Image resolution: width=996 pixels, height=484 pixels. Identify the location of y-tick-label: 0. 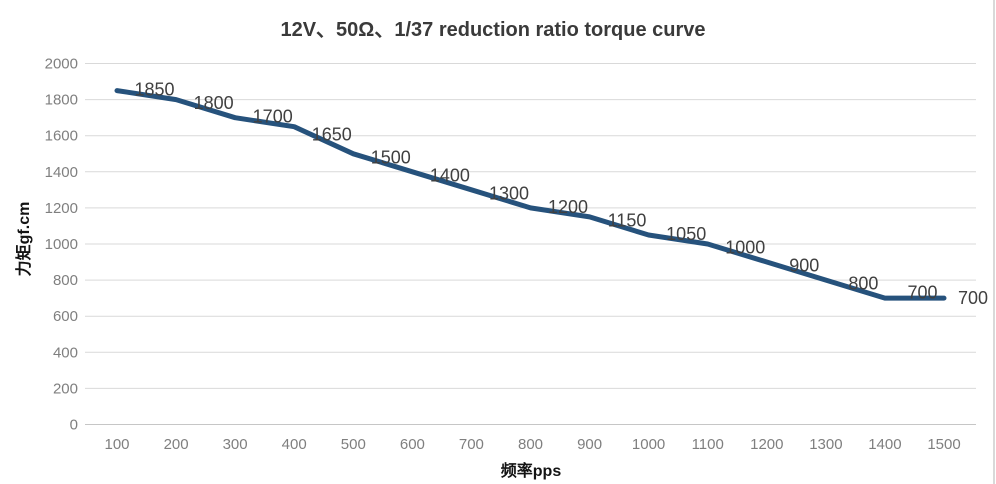
(74, 425).